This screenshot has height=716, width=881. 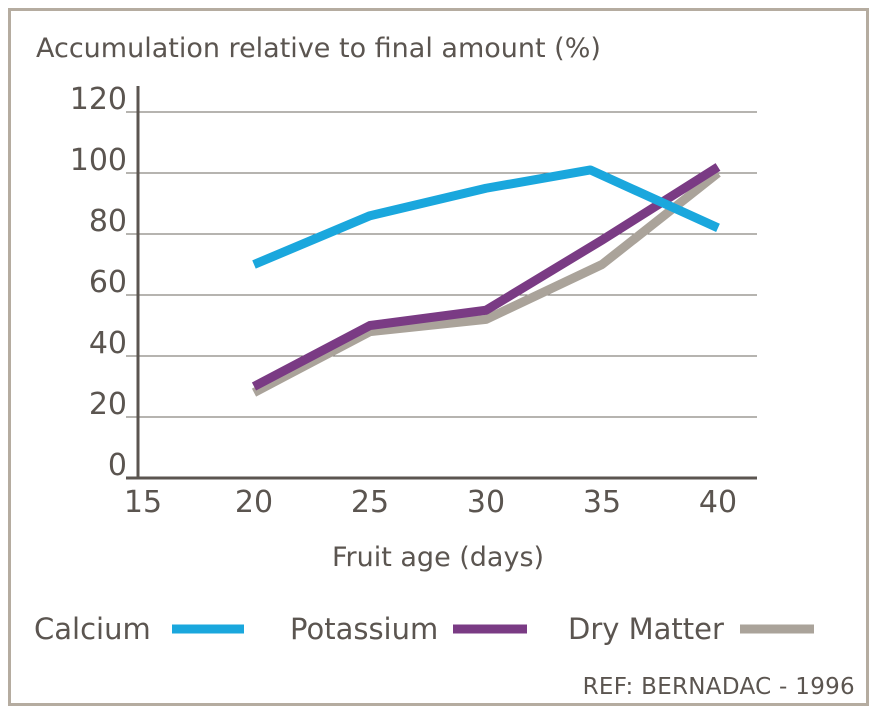 What do you see at coordinates (98, 160) in the screenshot?
I see `y-tick-label: 100` at bounding box center [98, 160].